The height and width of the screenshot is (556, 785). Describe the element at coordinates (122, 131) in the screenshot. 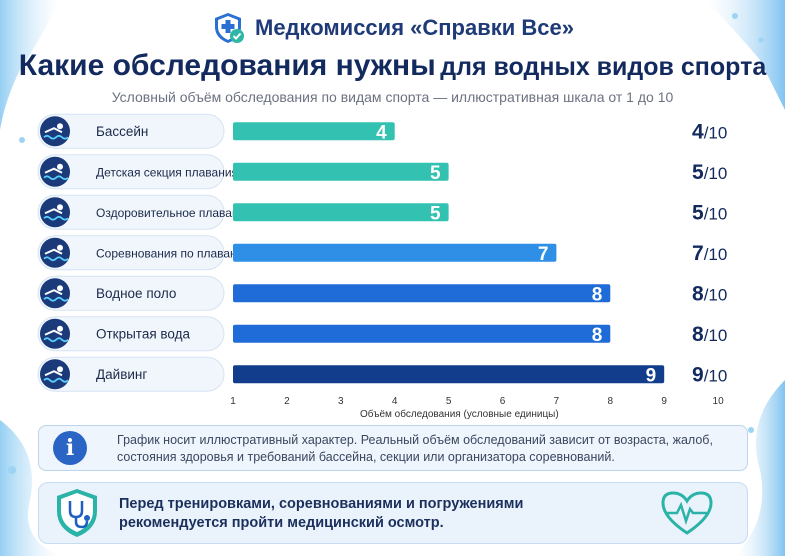

I see `category-label: Бассейн` at that location.